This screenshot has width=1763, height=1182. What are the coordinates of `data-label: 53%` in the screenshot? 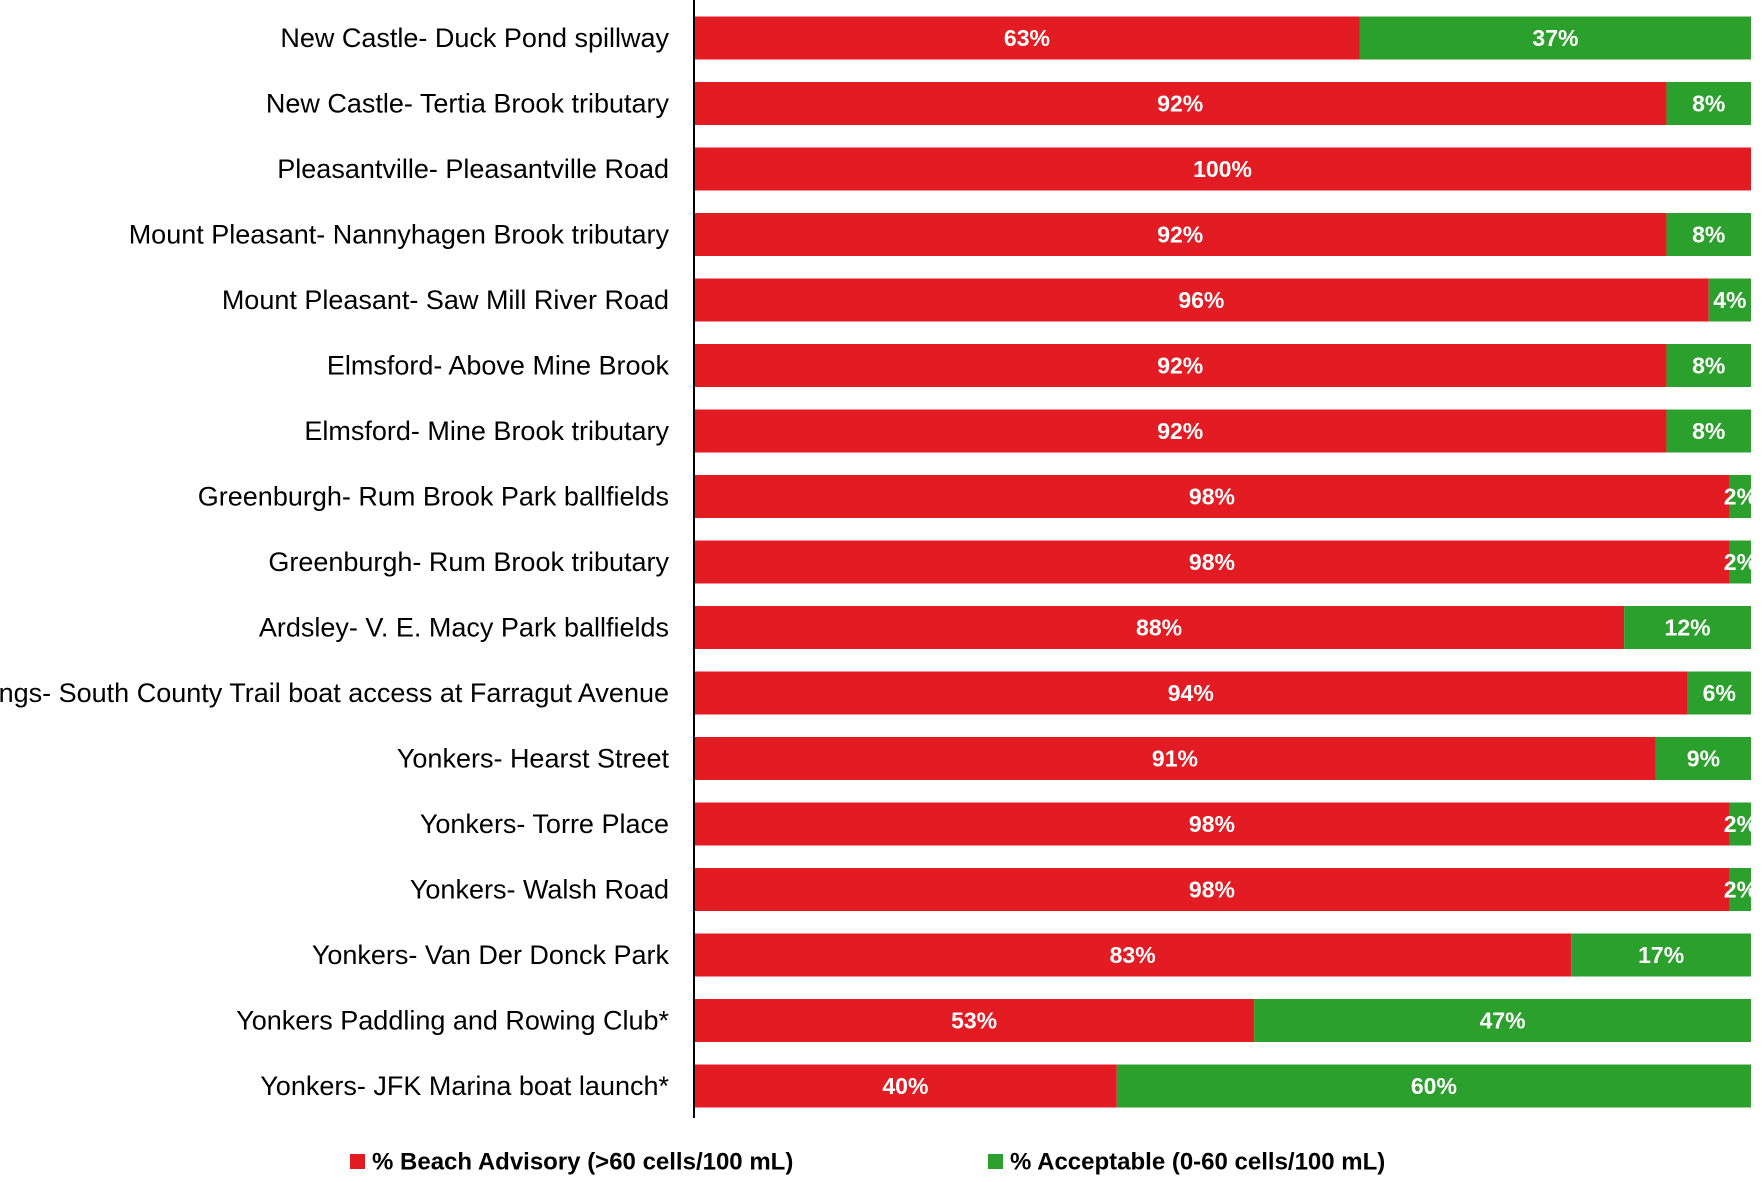 It's located at (974, 1021).